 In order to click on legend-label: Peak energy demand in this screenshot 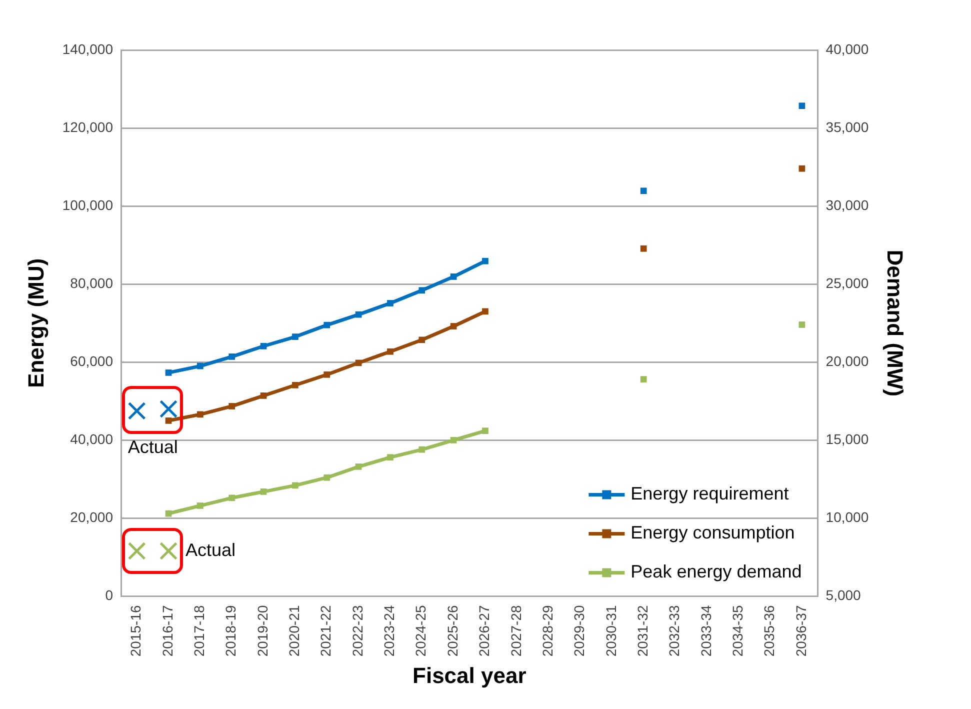, I will do `click(716, 572)`.